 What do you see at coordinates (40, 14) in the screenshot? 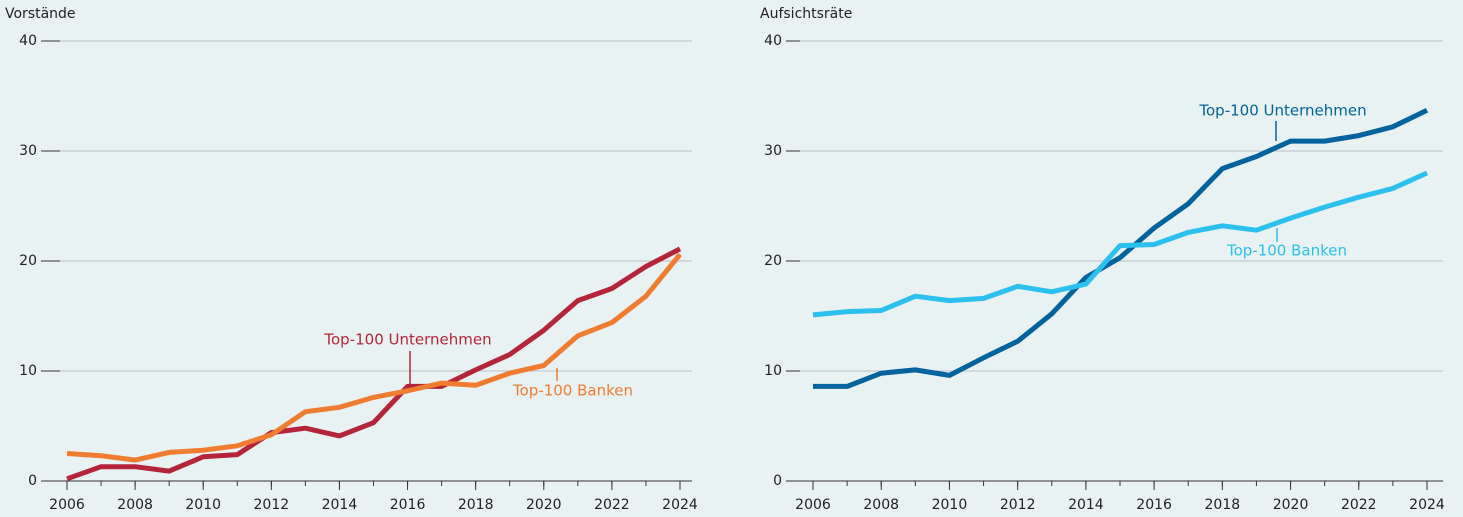
I see `chart-title: Vorstände` at bounding box center [40, 14].